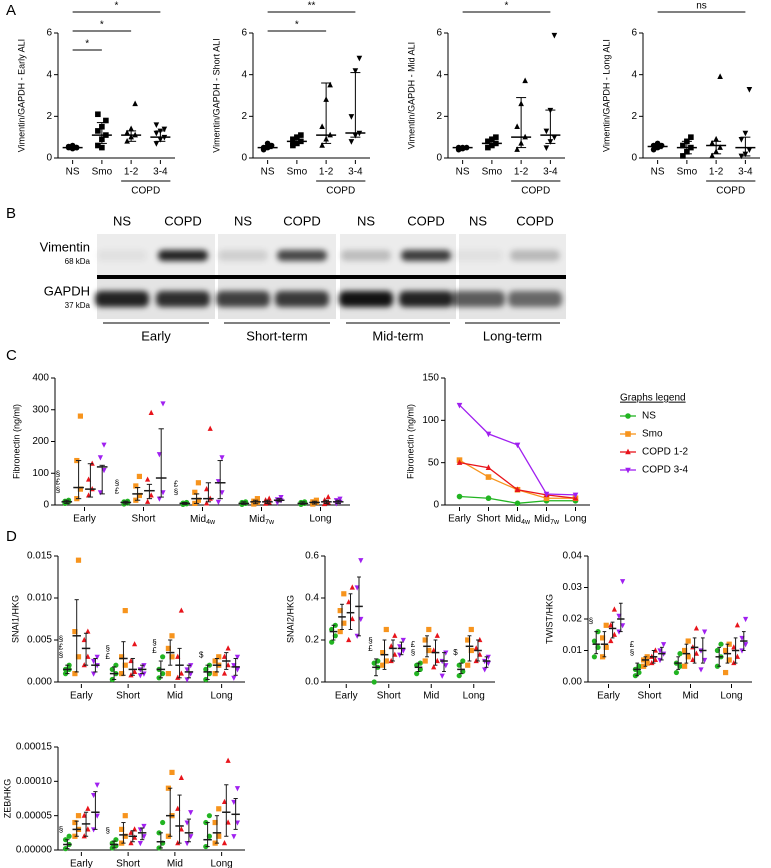 This screenshot has width=771, height=868. I want to click on y-axis-label: Vimentin/GAPDH - Mid ALI, so click(411, 95).